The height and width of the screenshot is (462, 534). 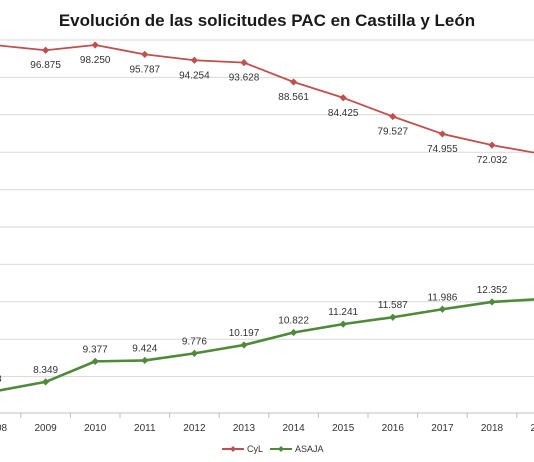 What do you see at coordinates (442, 297) in the screenshot?
I see `data-label: 11.986` at bounding box center [442, 297].